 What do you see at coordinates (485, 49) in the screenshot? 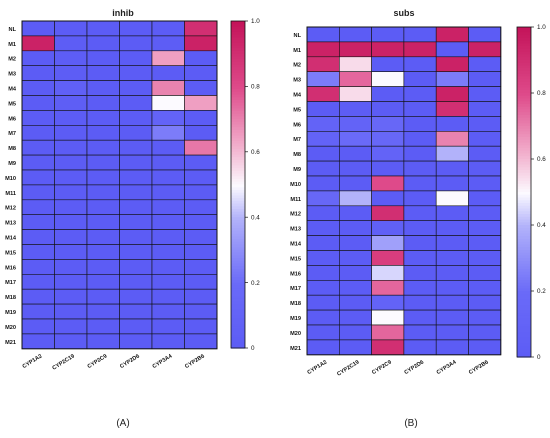
I see `heatmap-cell-b-m1-cyp2b6` at bounding box center [485, 49].